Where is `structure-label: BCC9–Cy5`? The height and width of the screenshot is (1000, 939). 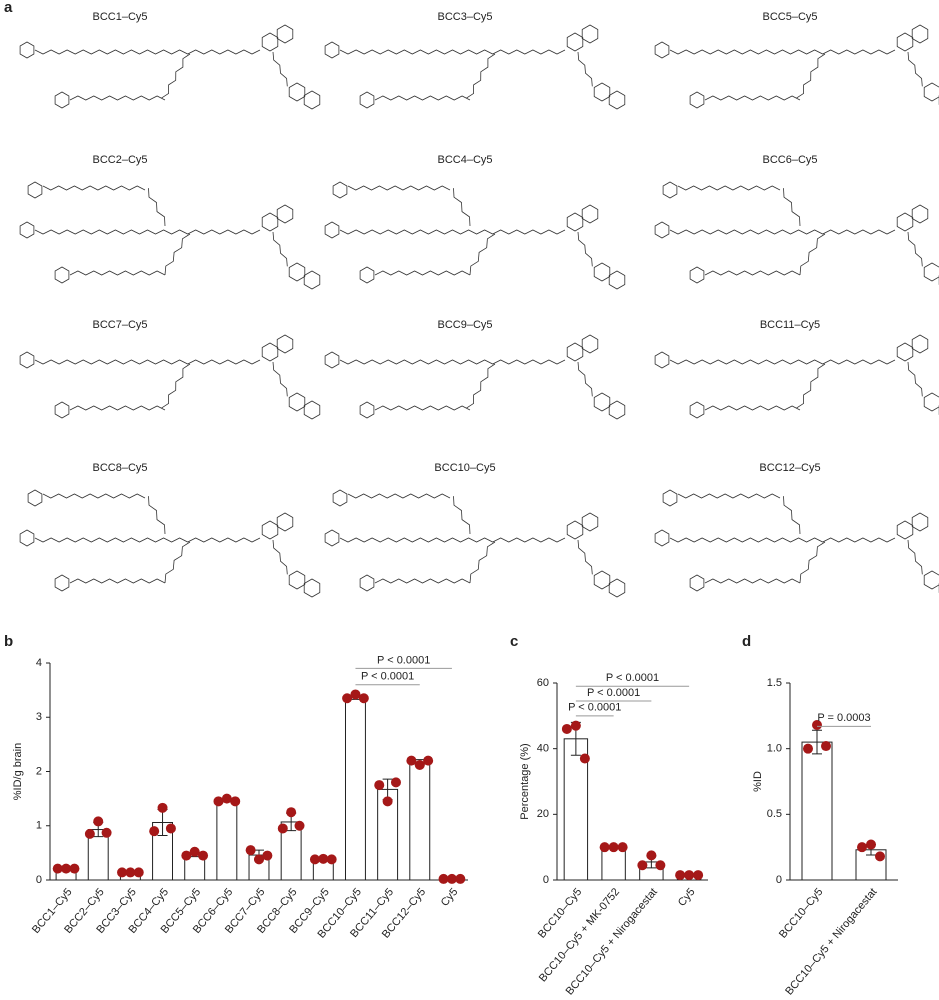
structure-label: BCC9–Cy5 is located at coordinates (464, 325).